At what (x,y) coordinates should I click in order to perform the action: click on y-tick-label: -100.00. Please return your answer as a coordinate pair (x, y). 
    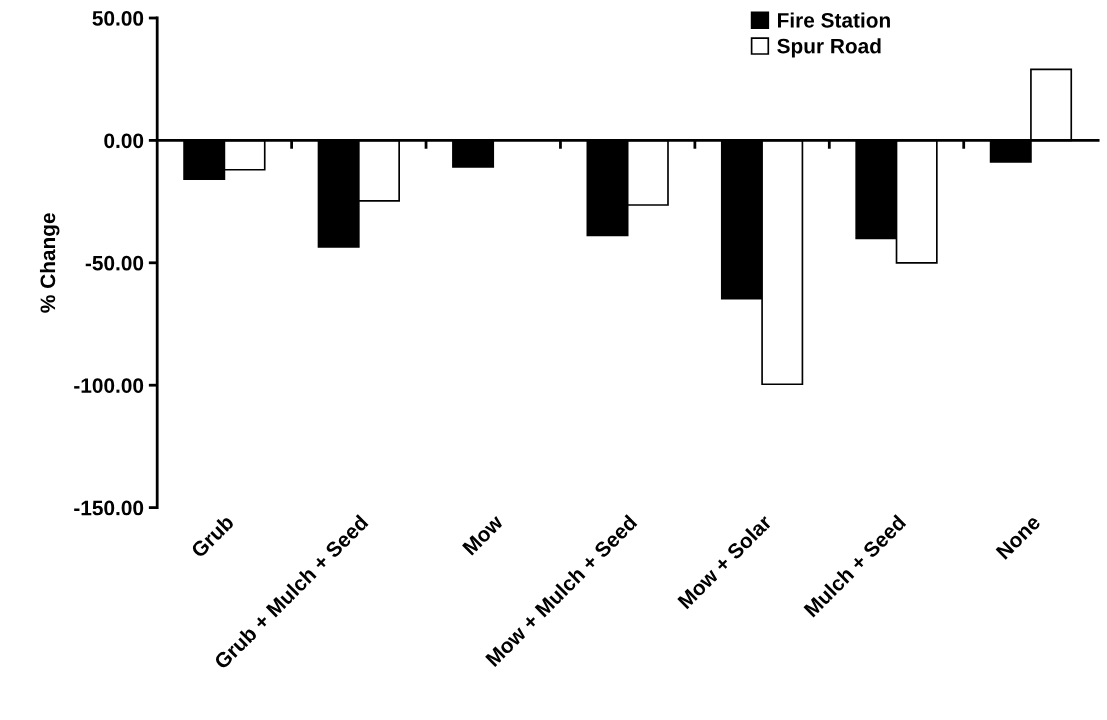
    Looking at the image, I should click on (109, 385).